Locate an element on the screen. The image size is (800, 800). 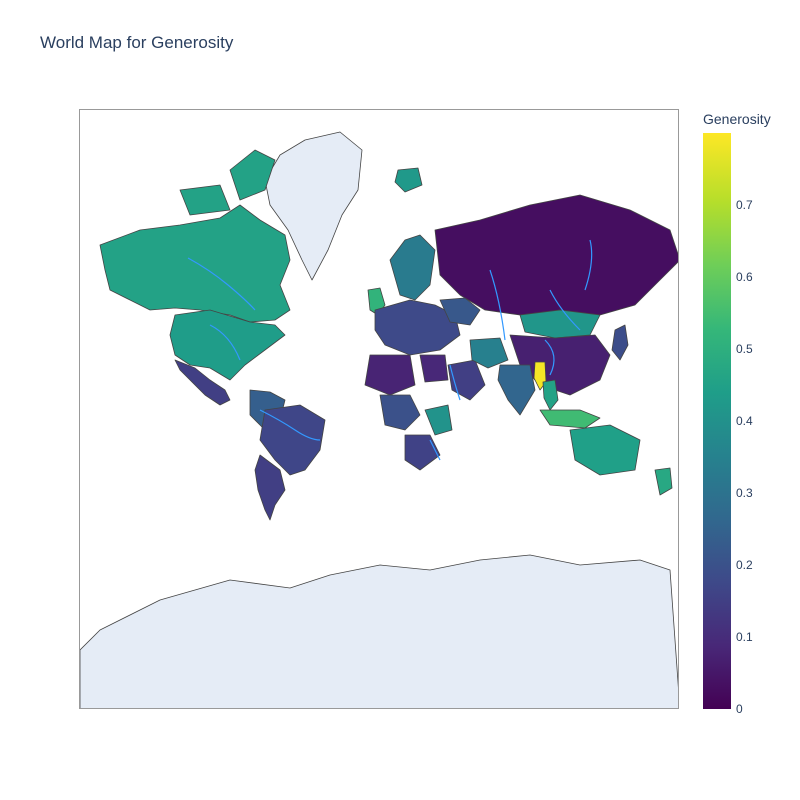
region-indonesia is located at coordinates (570, 419).